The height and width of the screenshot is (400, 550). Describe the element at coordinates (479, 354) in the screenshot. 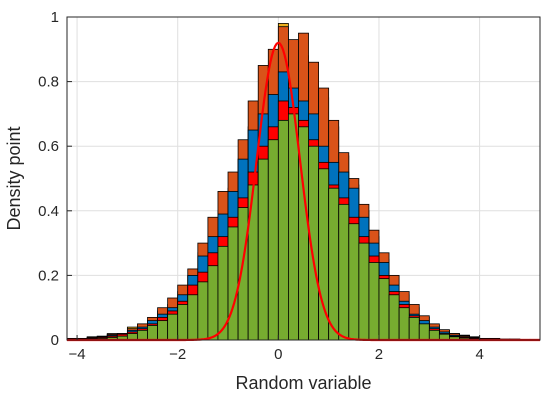

I see `x-tick-label: 4` at that location.